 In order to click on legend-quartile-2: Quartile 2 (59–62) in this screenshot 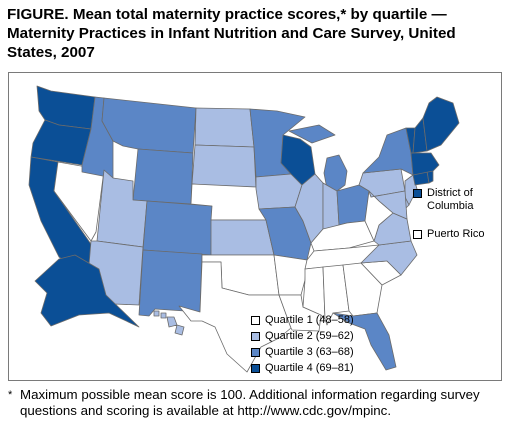, I will do `click(302, 336)`.